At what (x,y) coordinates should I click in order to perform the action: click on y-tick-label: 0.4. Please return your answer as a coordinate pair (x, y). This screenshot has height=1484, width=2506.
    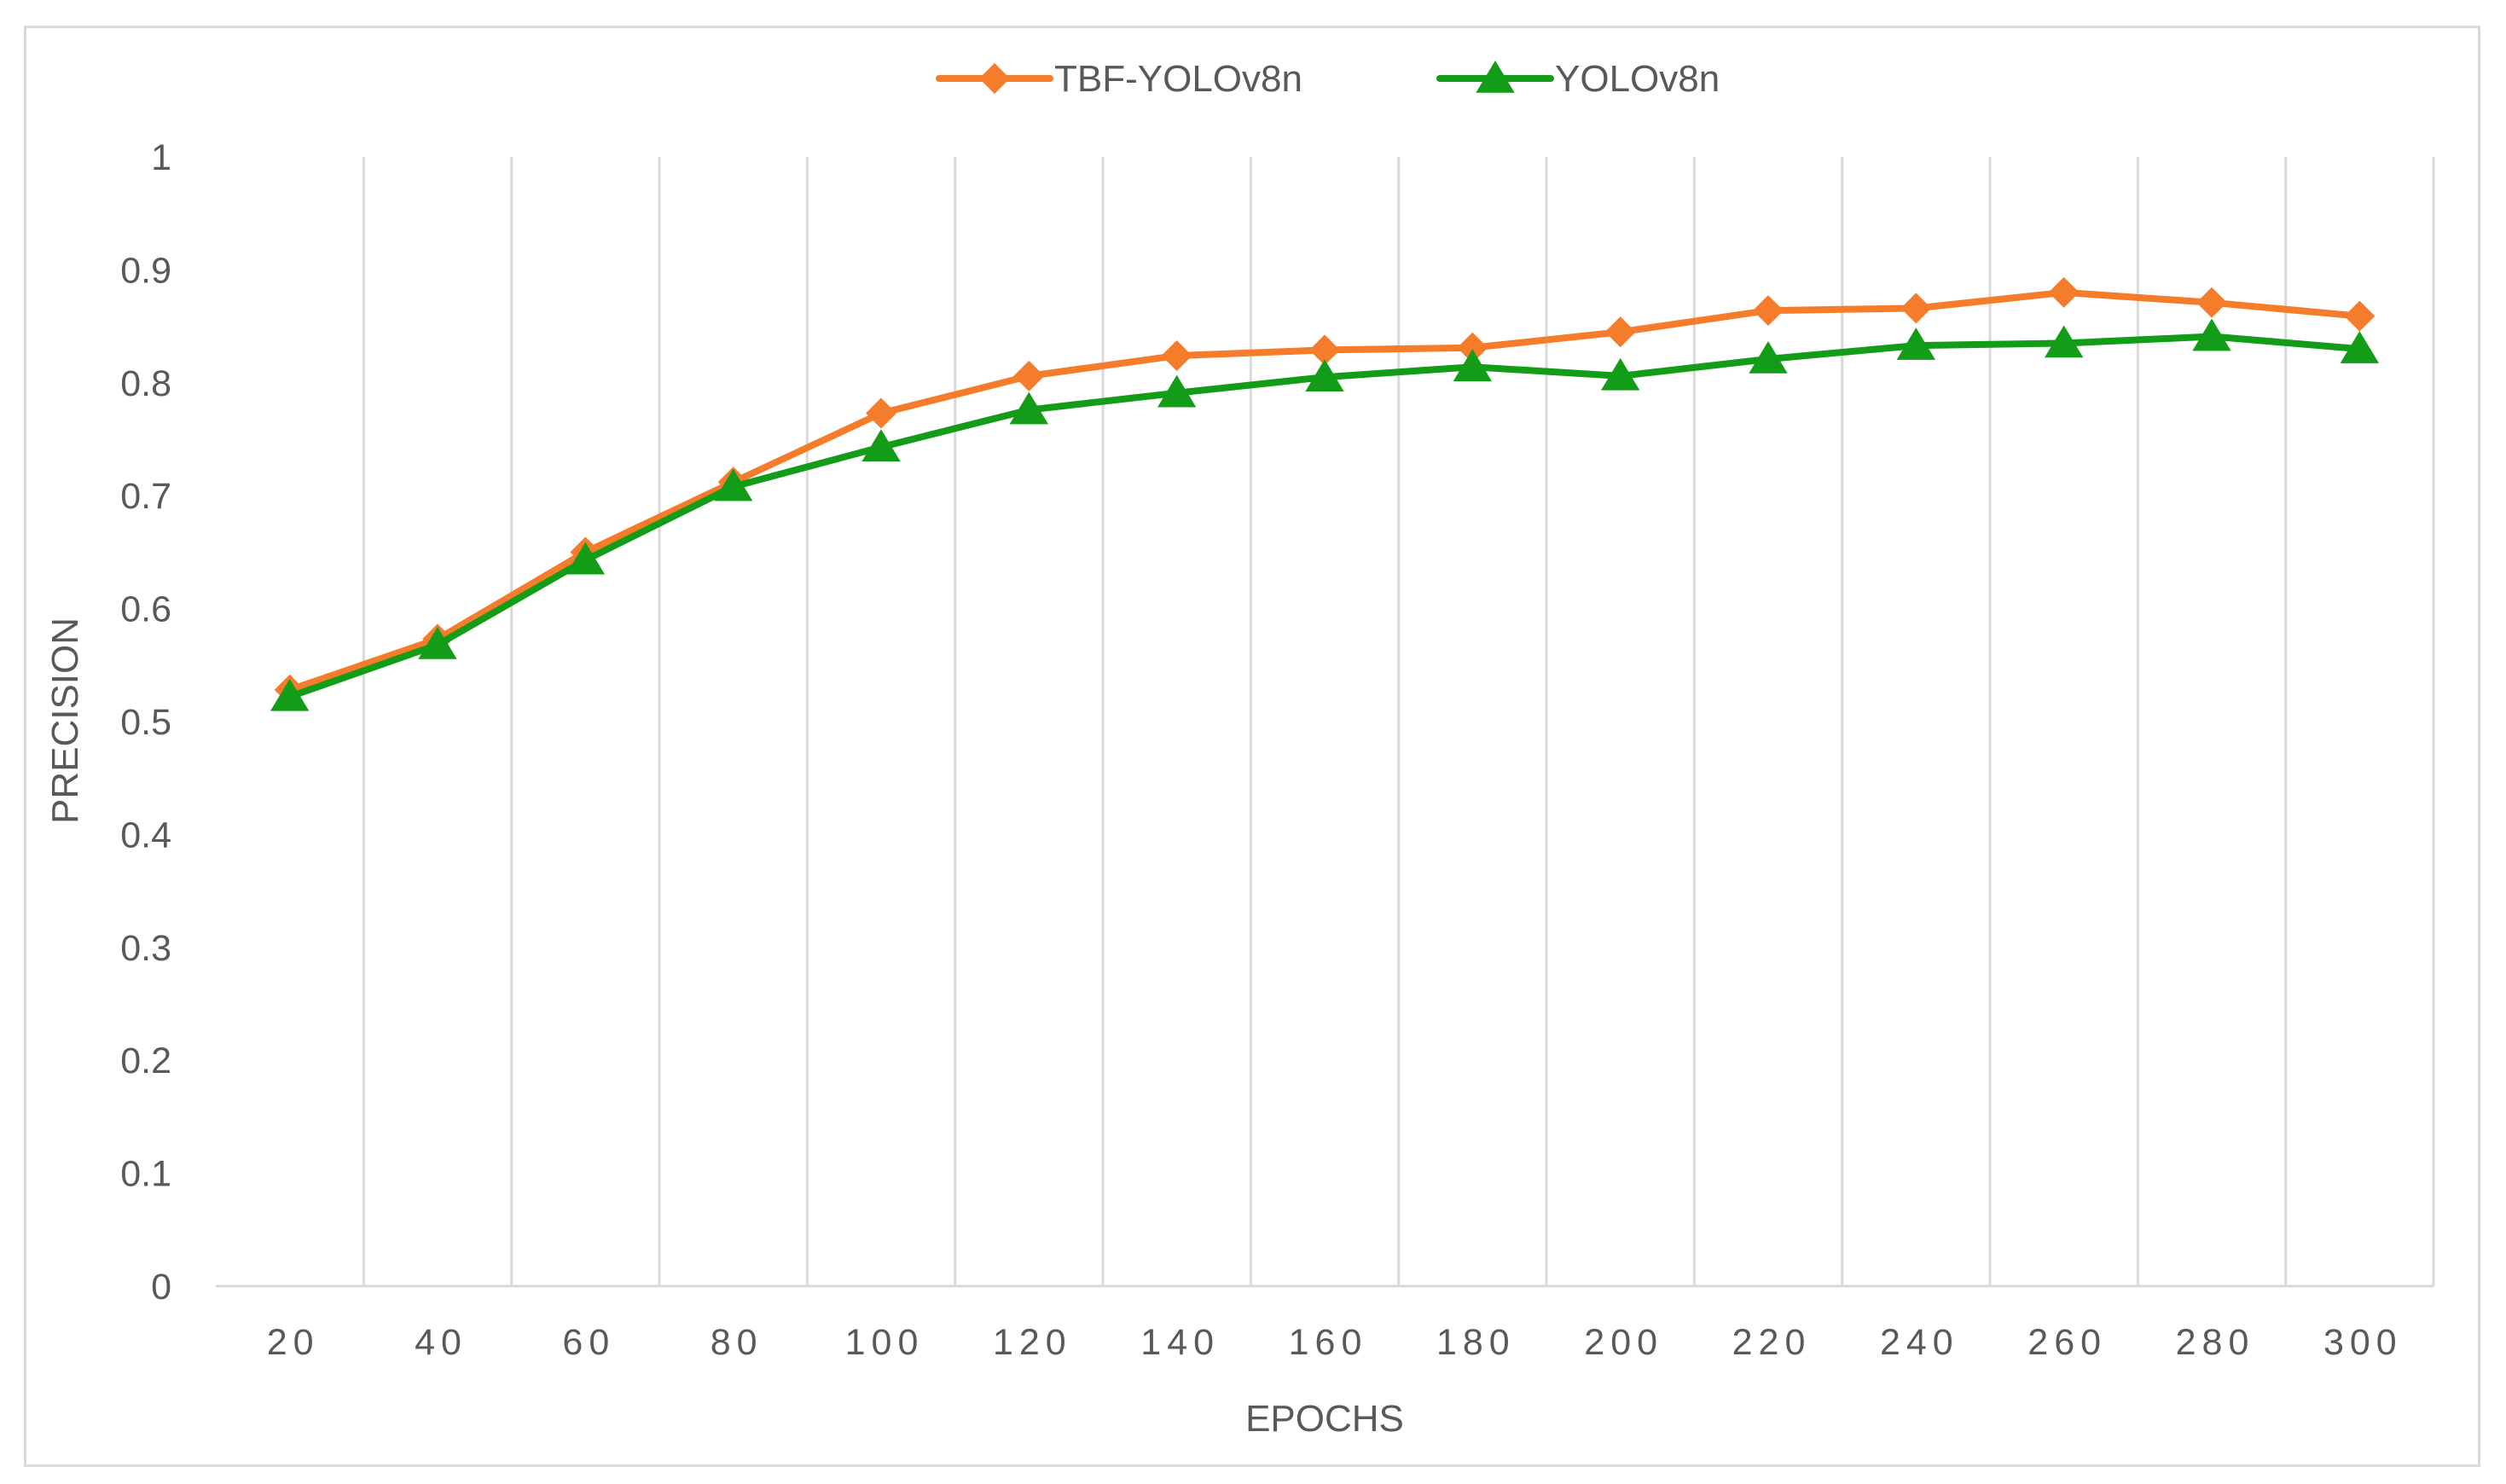
    Looking at the image, I should click on (145, 834).